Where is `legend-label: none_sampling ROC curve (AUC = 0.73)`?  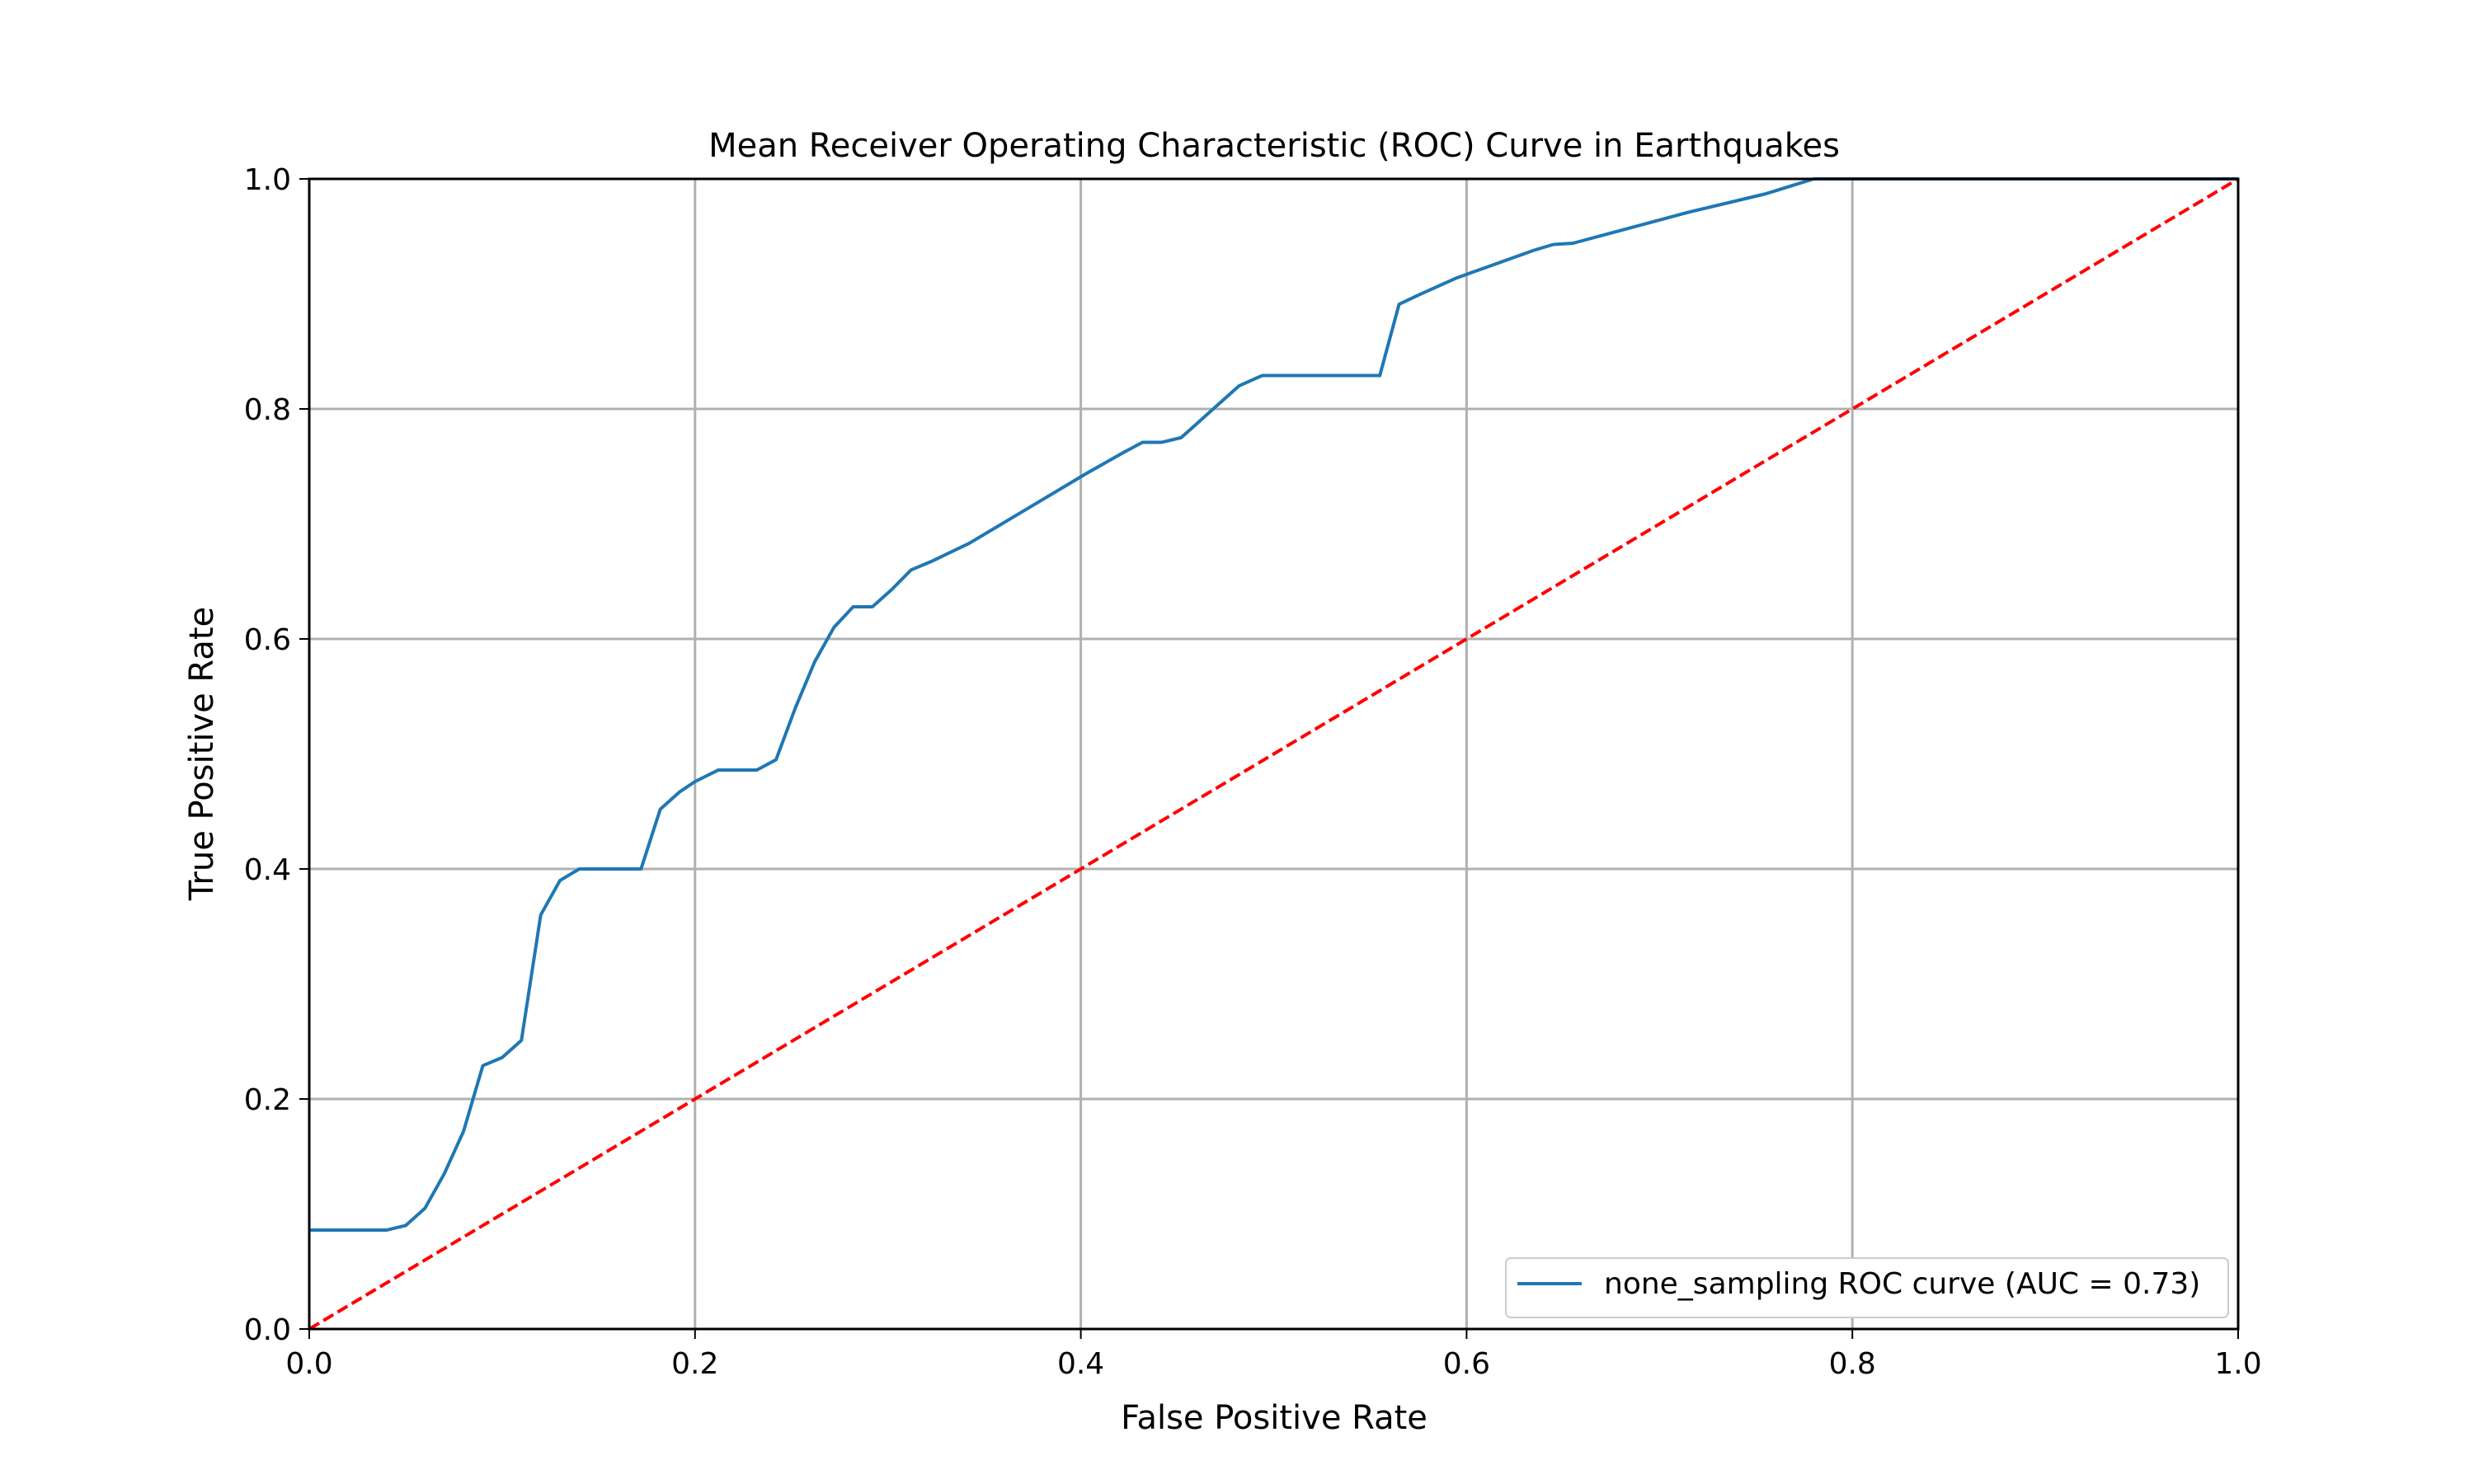
legend-label: none_sampling ROC curve (AUC = 0.73) is located at coordinates (1902, 1284).